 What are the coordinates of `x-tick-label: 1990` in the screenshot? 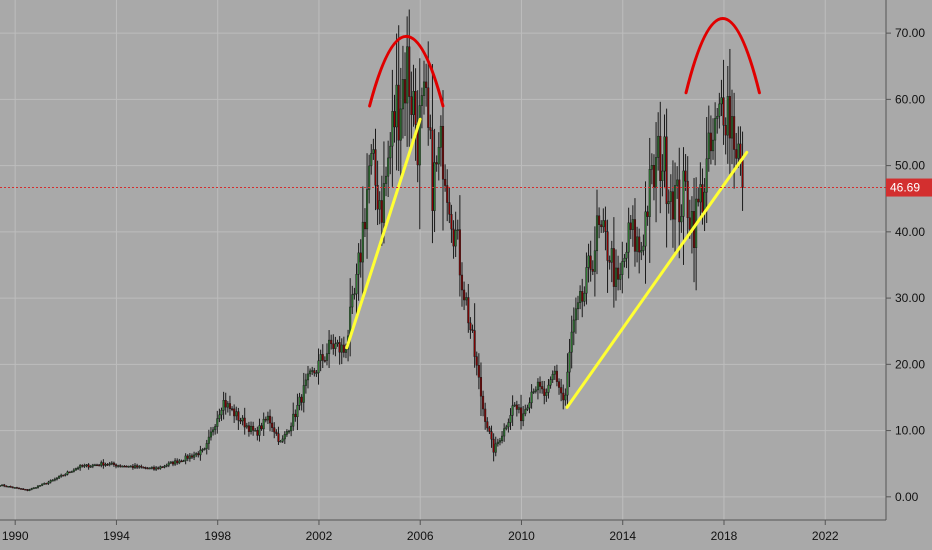 It's located at (15, 536).